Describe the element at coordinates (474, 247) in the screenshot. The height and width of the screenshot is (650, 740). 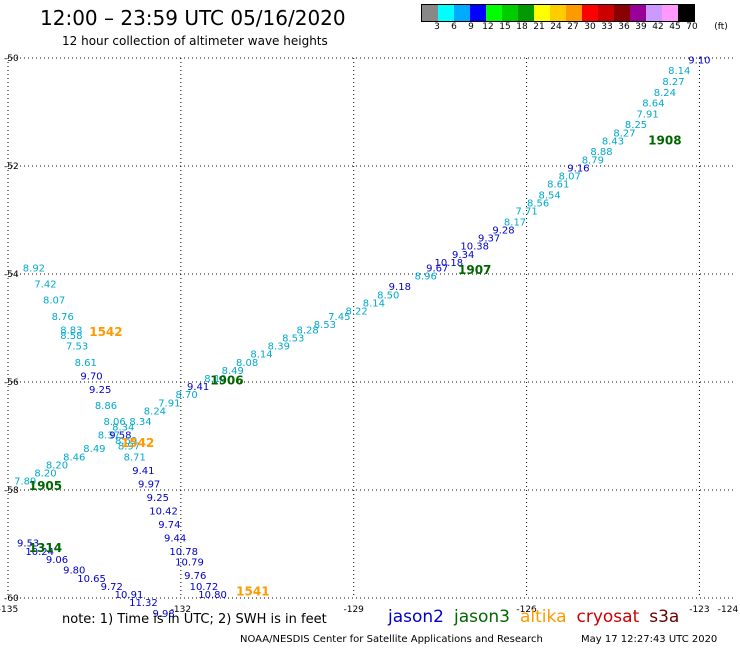
I see `wave-height-label: 10.38` at that location.